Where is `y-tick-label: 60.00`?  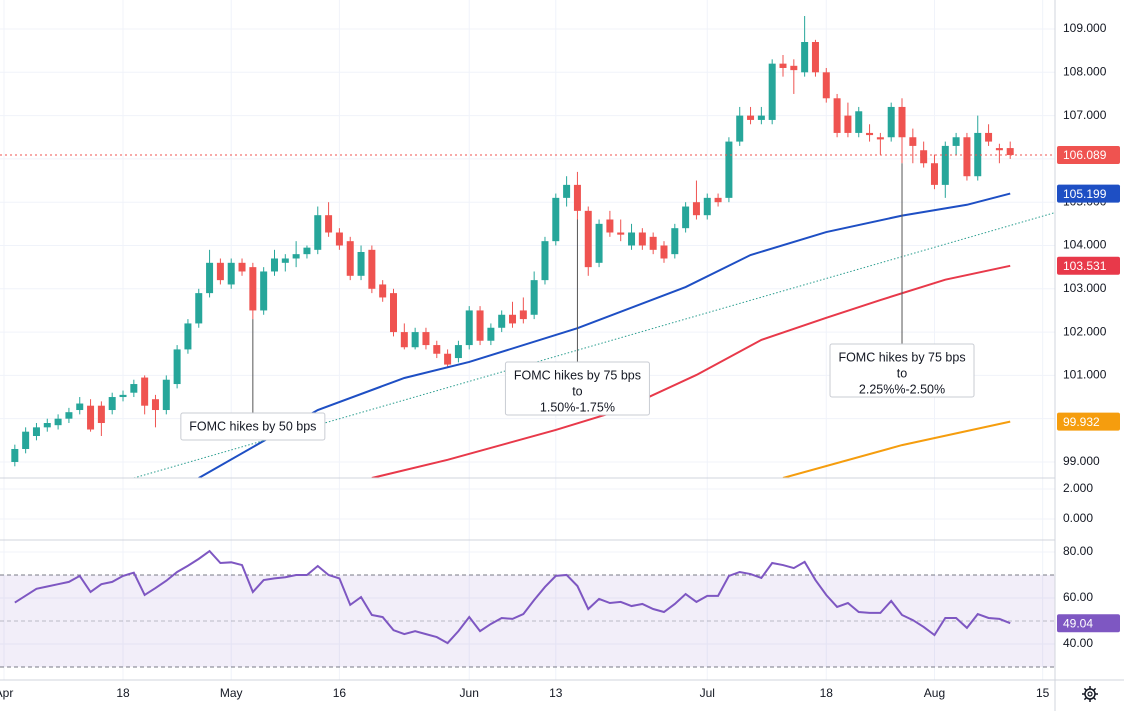
y-tick-label: 60.00 is located at coordinates (1078, 597).